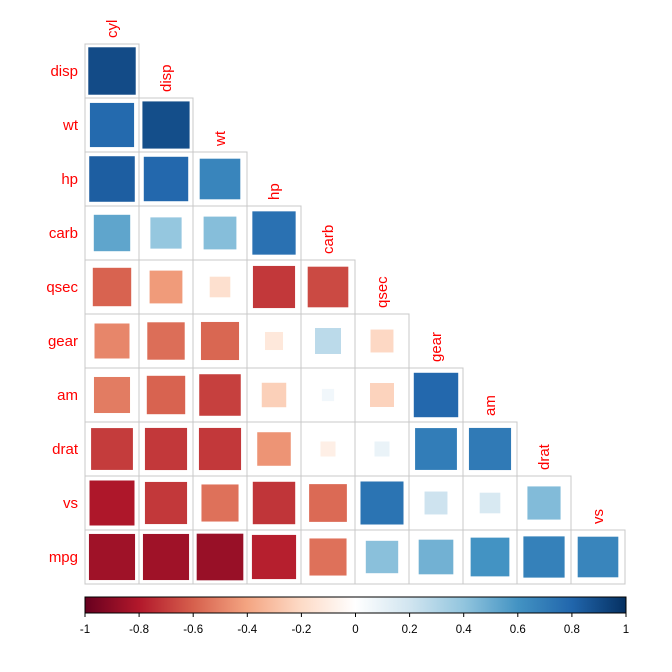  What do you see at coordinates (193, 630) in the screenshot?
I see `colorbar-tick-label: -0.6` at bounding box center [193, 630].